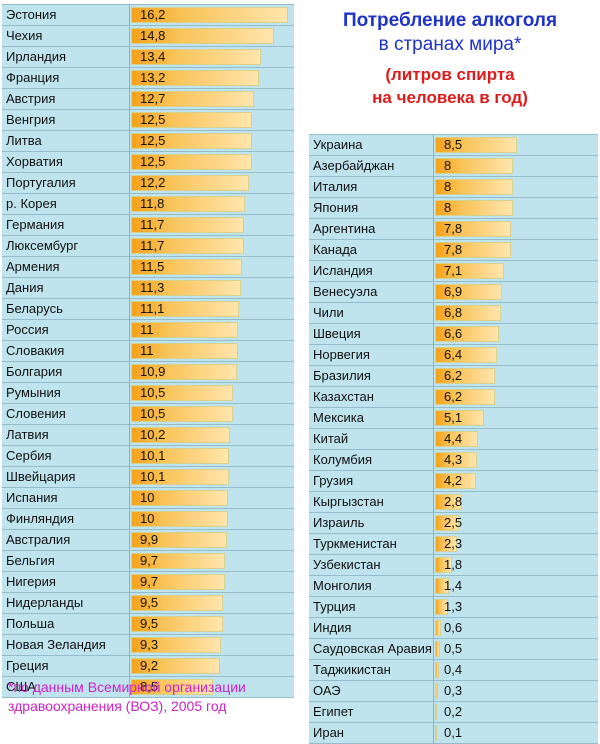  I want to click on table-row: Аргентина 7,8, so click(453, 229).